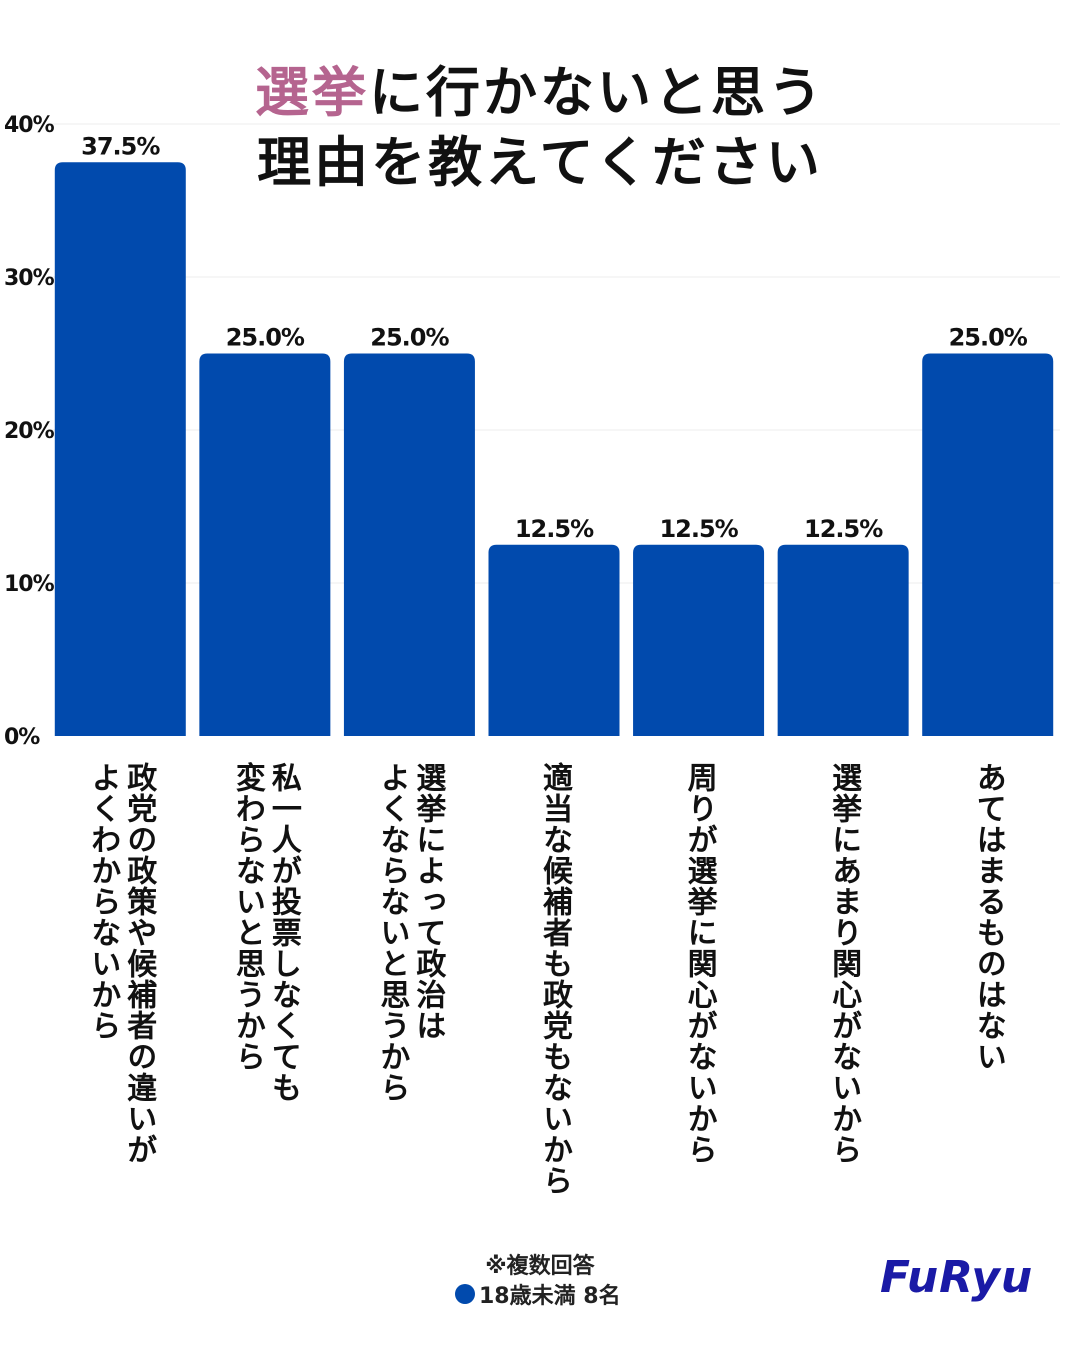  I want to click on category-label: あてはまるものはない, so click(988, 997).